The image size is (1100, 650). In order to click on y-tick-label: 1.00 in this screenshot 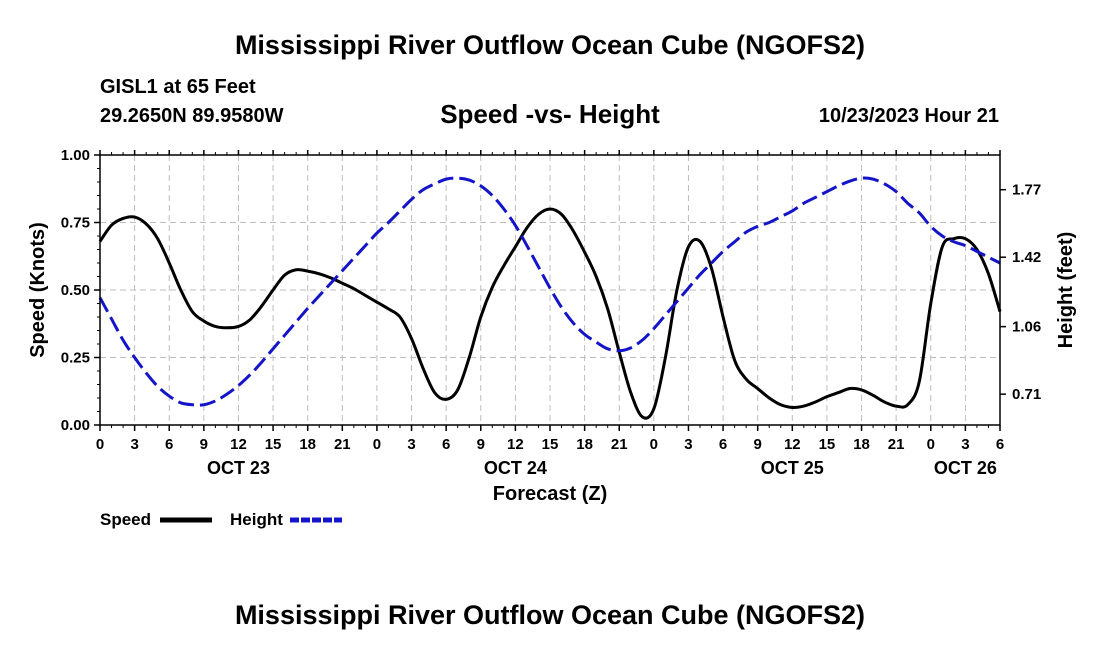, I will do `click(75, 155)`.